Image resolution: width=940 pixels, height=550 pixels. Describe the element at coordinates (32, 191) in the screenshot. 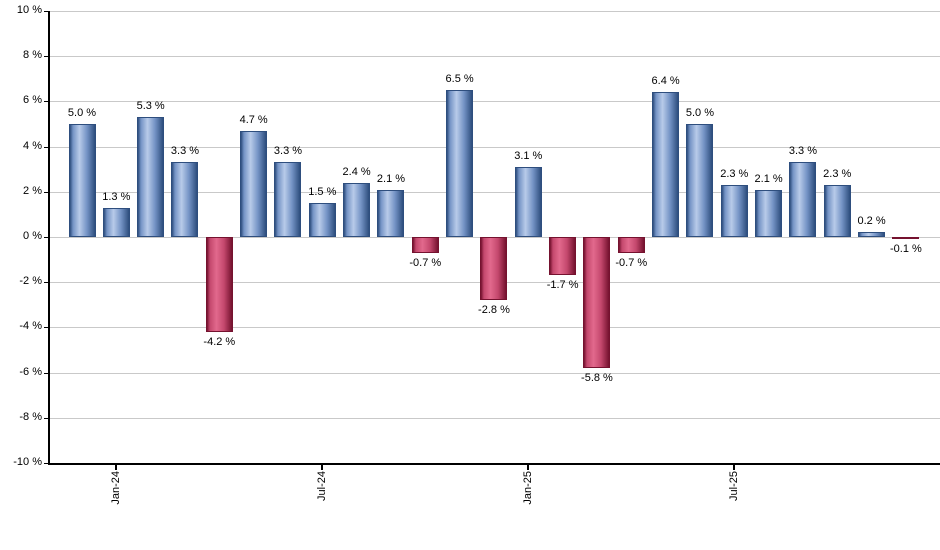

I see `y-axis-label: 2 %` at that location.